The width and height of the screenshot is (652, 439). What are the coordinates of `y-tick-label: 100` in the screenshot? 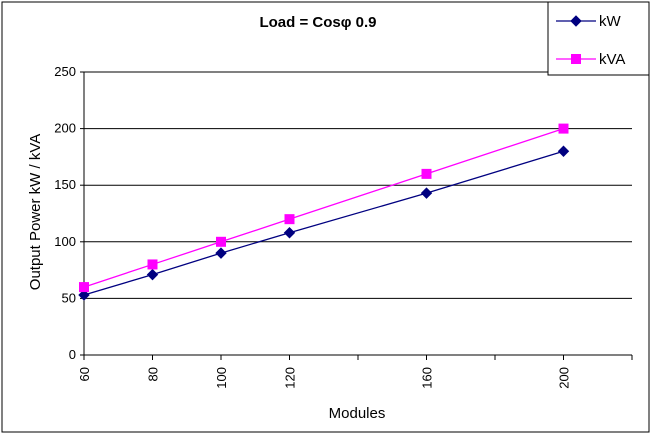 It's located at (65, 241).